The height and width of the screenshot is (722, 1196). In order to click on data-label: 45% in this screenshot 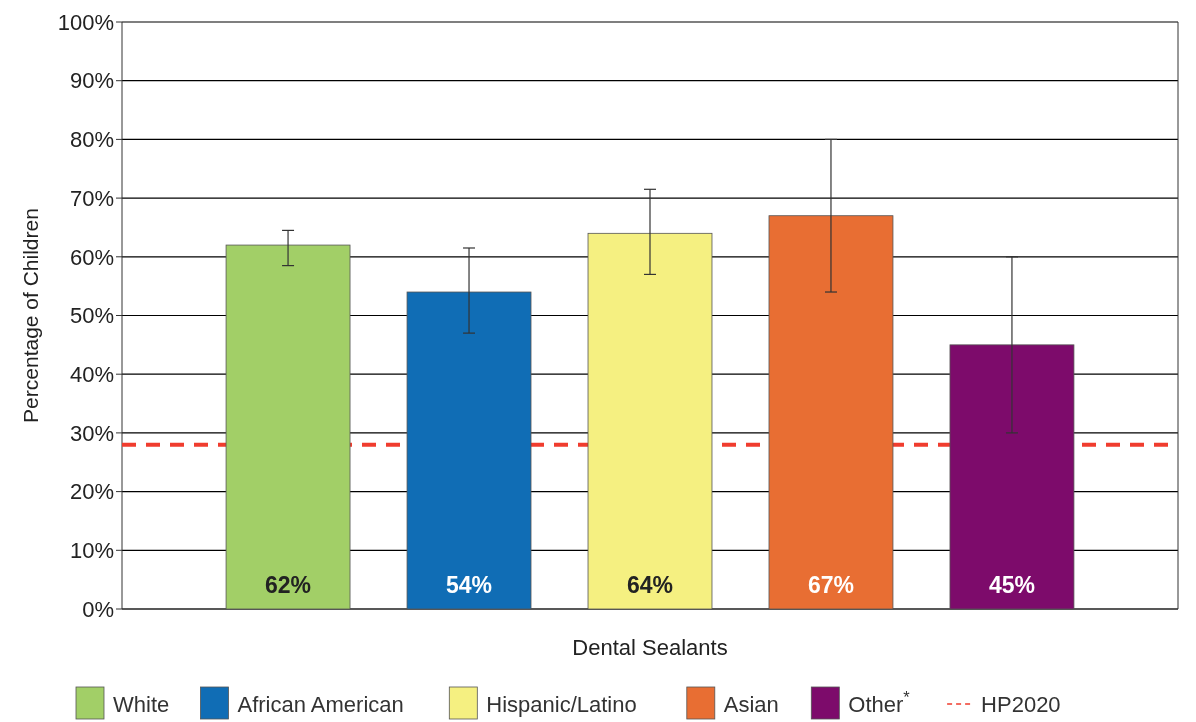, I will do `click(1011, 585)`.